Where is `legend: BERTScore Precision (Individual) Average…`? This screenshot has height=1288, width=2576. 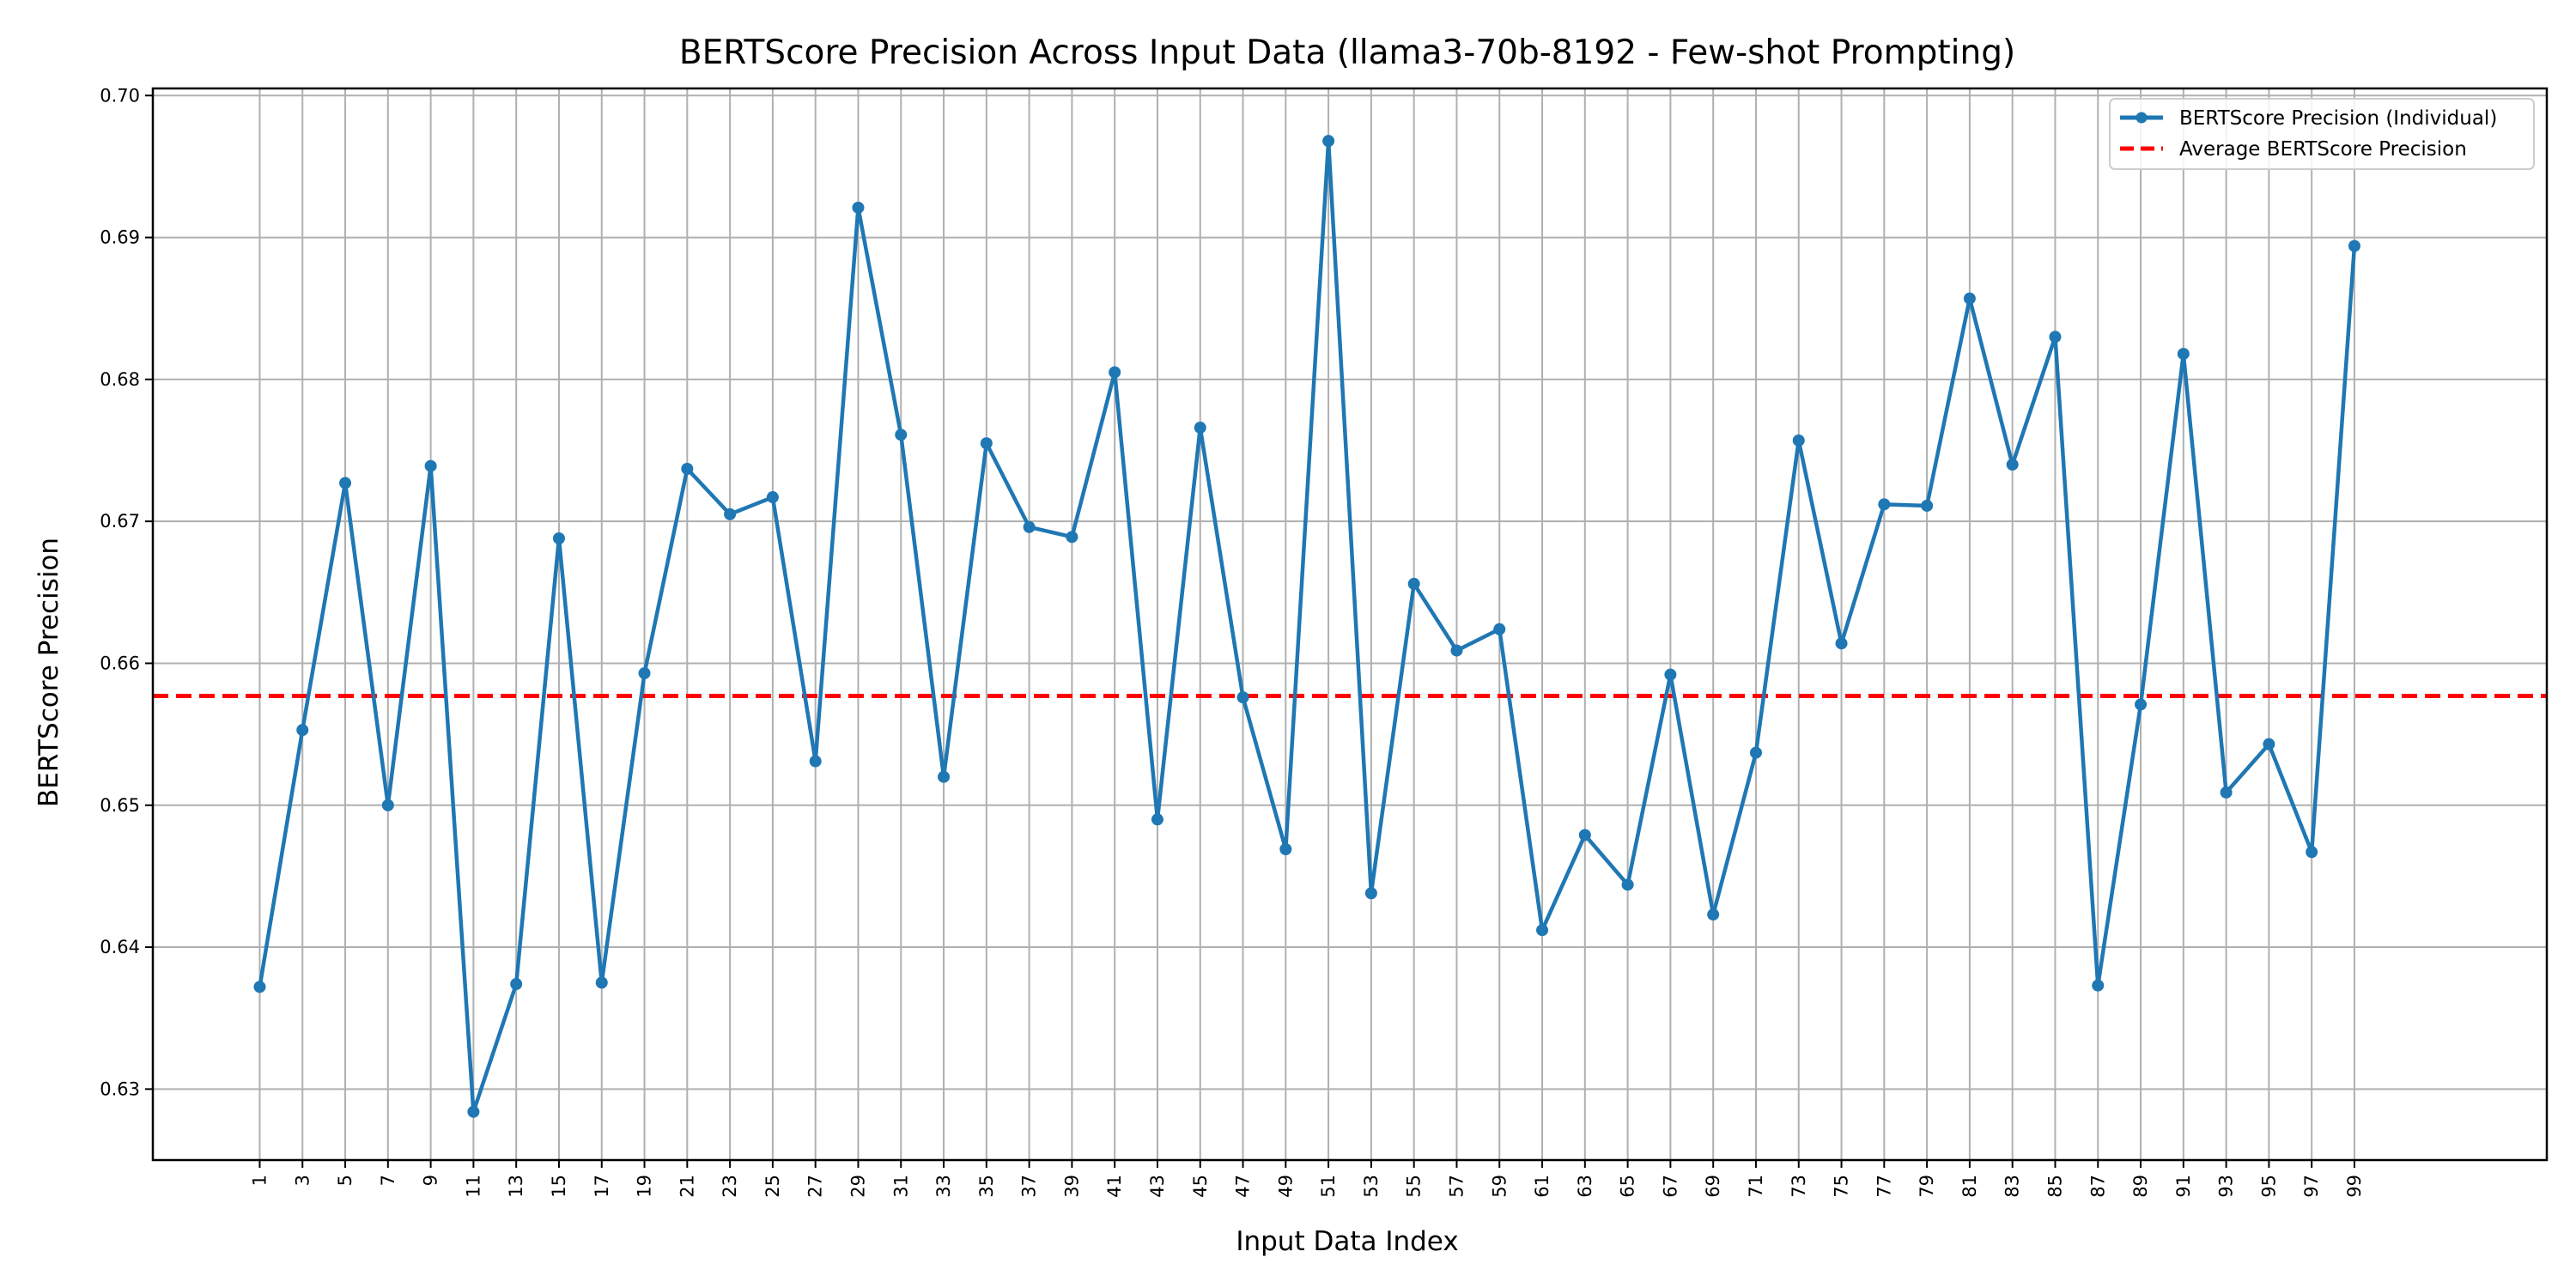
legend: BERTScore Precision (Individual) Average… is located at coordinates (2322, 134).